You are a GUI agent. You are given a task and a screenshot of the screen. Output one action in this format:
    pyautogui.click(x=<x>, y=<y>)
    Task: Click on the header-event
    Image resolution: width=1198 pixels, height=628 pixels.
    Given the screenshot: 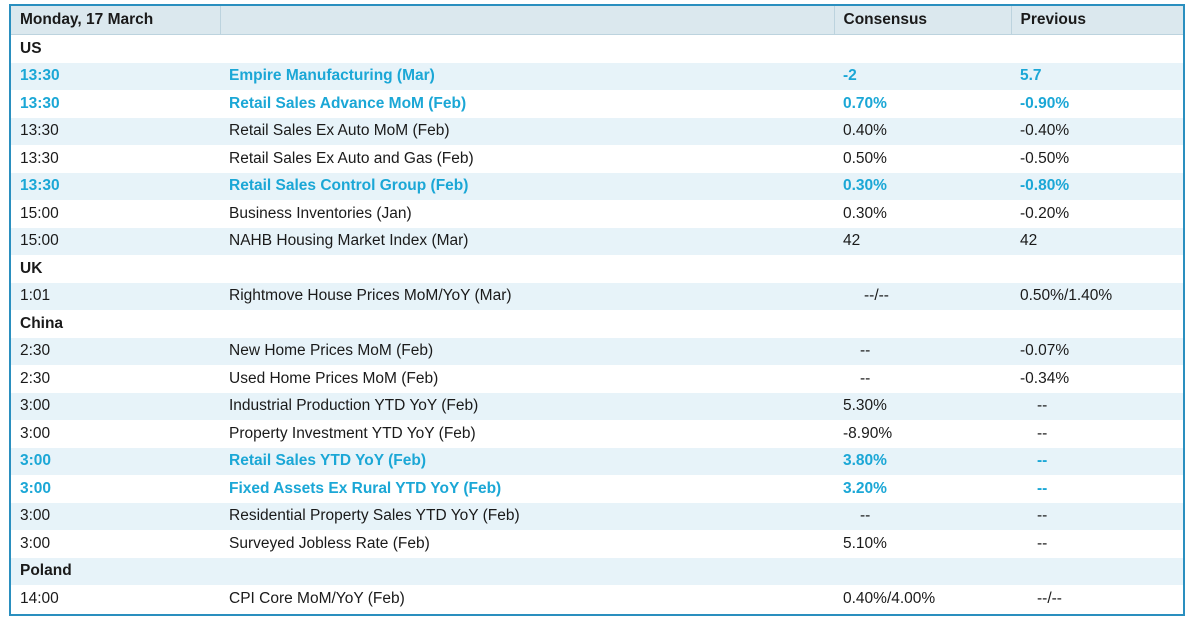 What is the action you would take?
    pyautogui.click(x=526, y=20)
    